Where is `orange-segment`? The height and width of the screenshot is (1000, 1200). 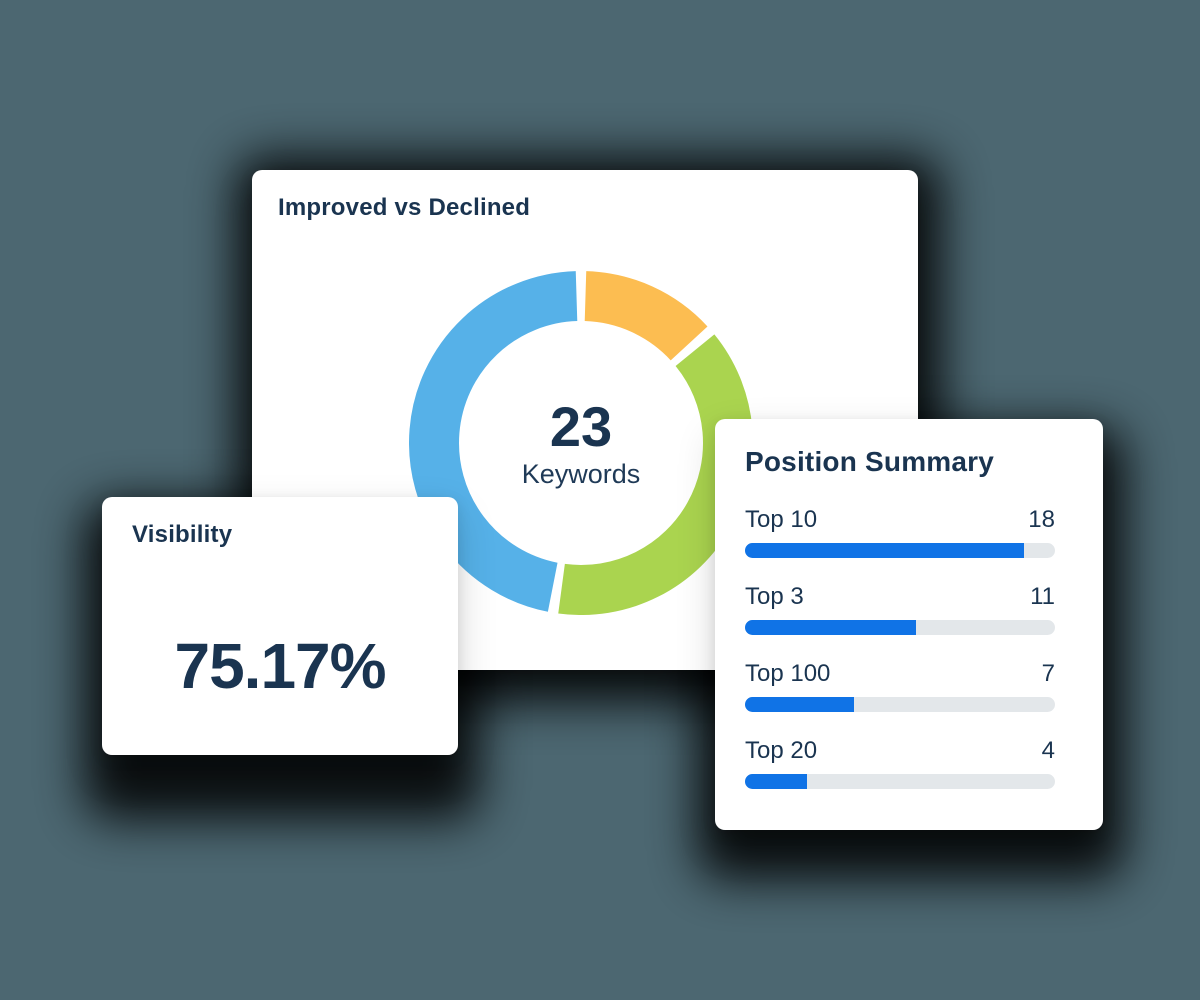 orange-segment is located at coordinates (646, 316).